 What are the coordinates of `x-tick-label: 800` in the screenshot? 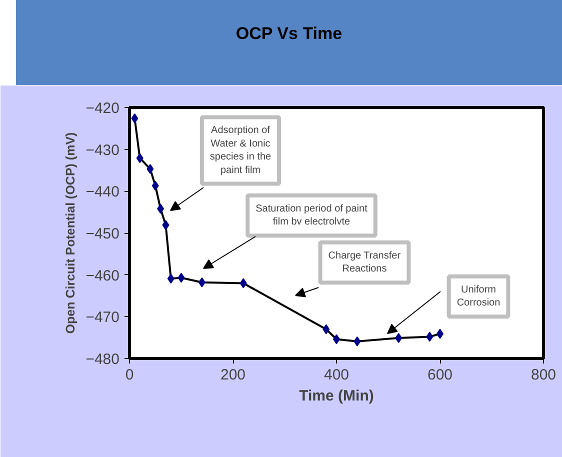 It's located at (543, 375).